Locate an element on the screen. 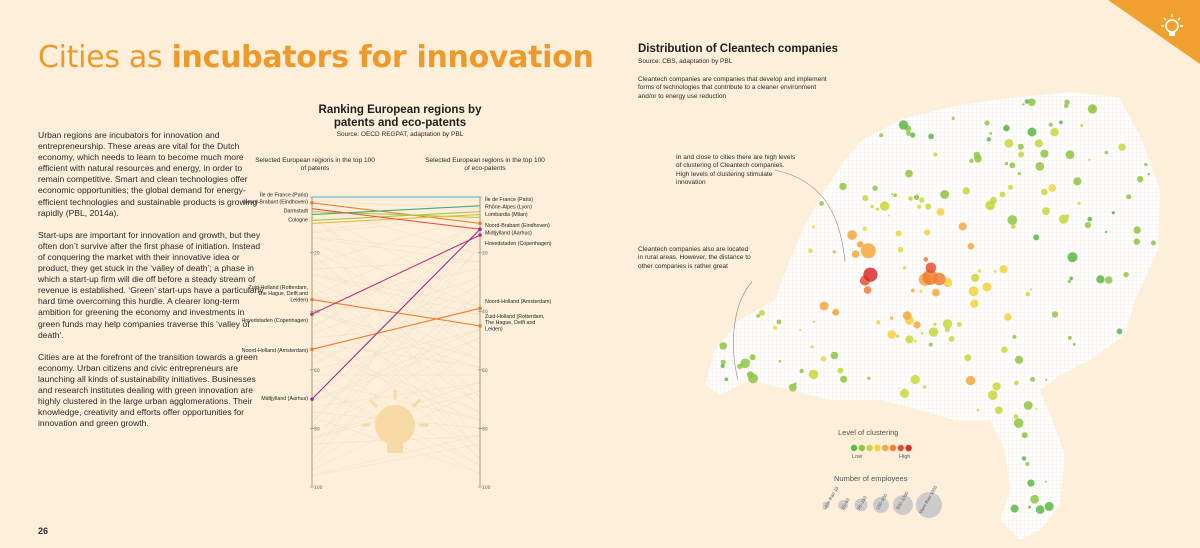  series-label: Noord-Brabant (Eindhoven) is located at coordinates (517, 226).